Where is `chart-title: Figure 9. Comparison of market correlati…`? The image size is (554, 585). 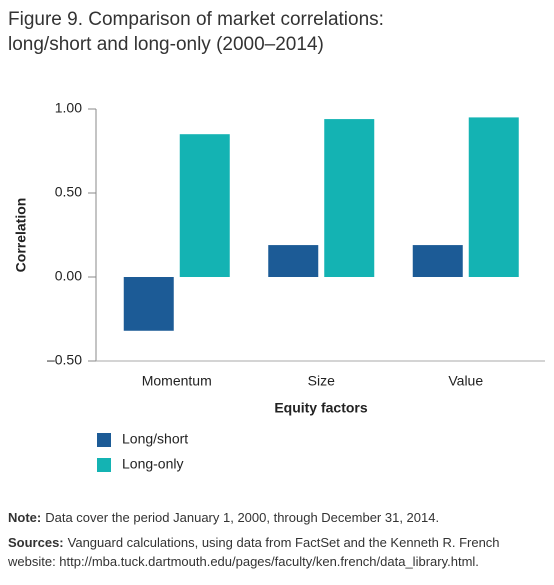
chart-title: Figure 9. Comparison of market correlati… is located at coordinates (196, 19).